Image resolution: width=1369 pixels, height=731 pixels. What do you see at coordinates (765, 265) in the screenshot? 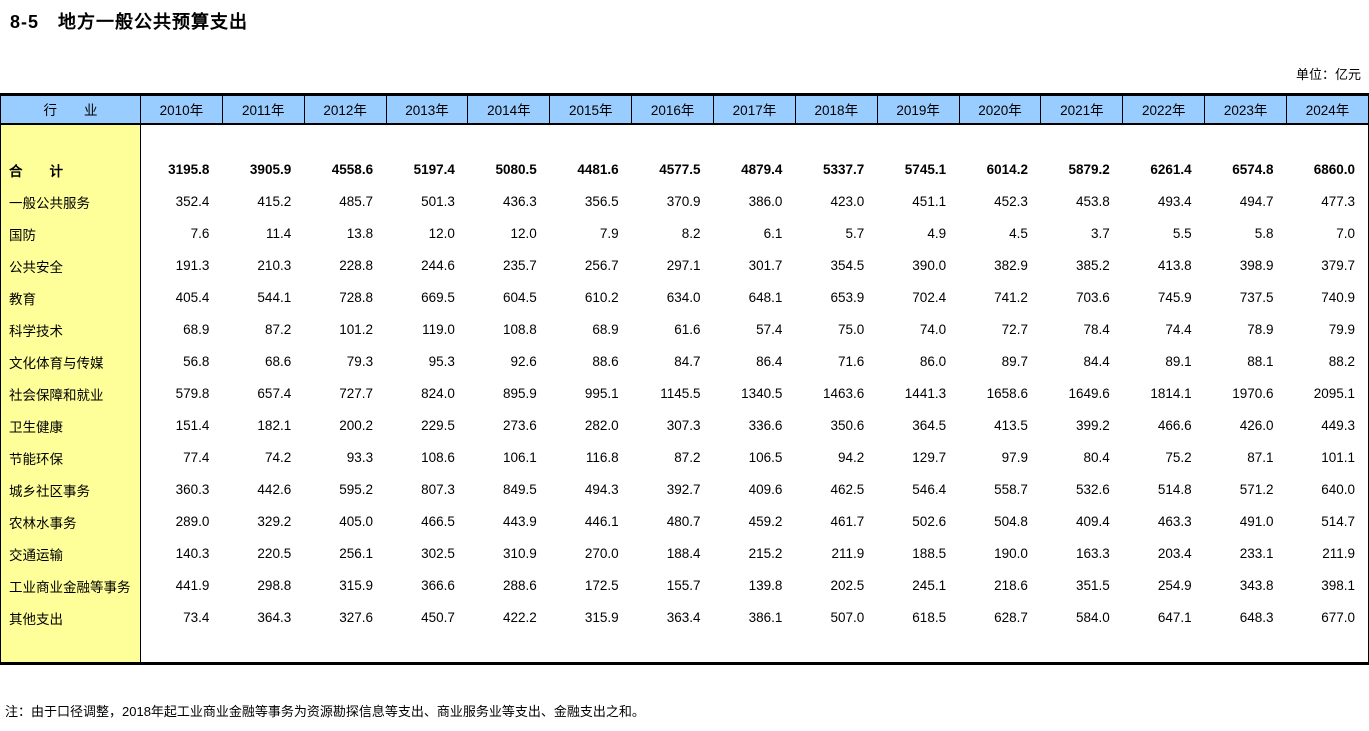
I see `value-cell: 301.7` at bounding box center [765, 265].